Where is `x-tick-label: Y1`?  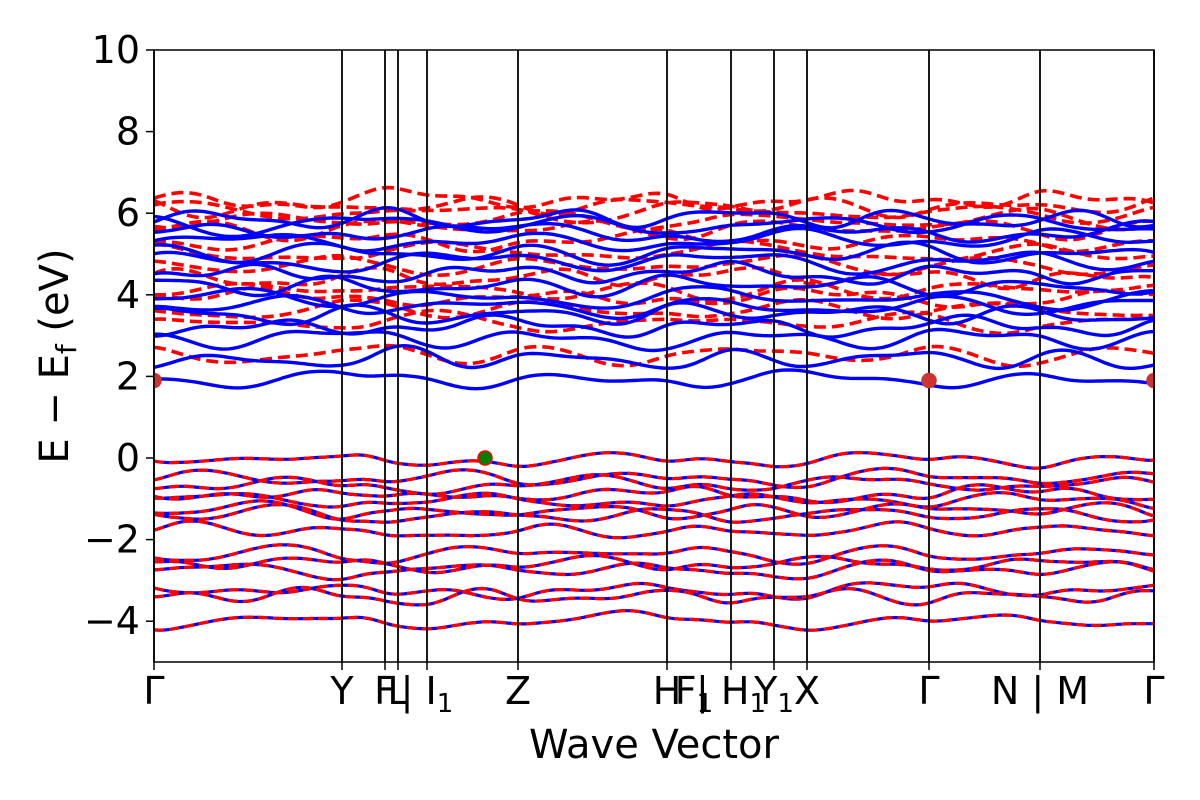 x-tick-label: Y1 is located at coordinates (773, 694).